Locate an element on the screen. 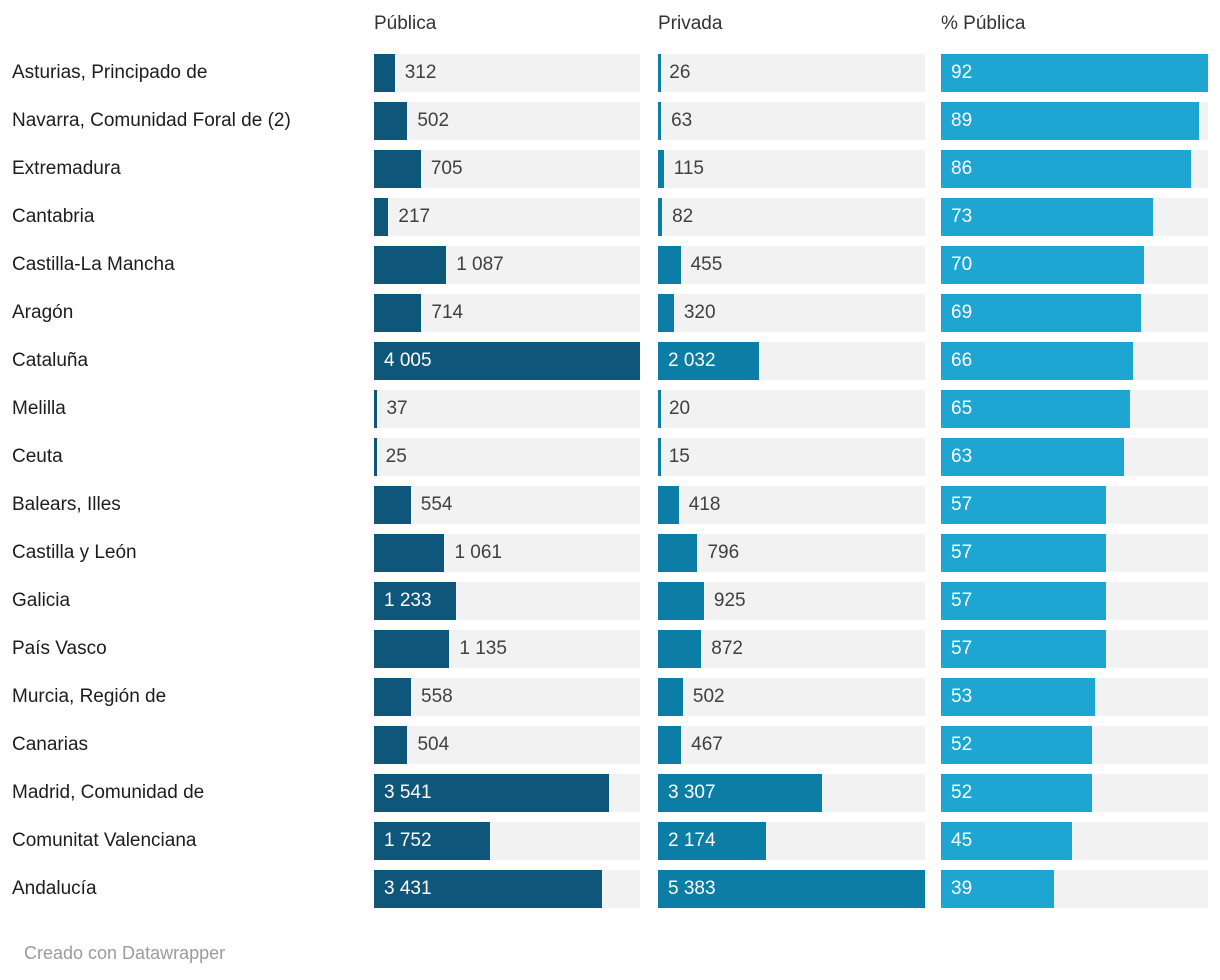 The width and height of the screenshot is (1220, 980). bar-value-label: 66 is located at coordinates (962, 360).